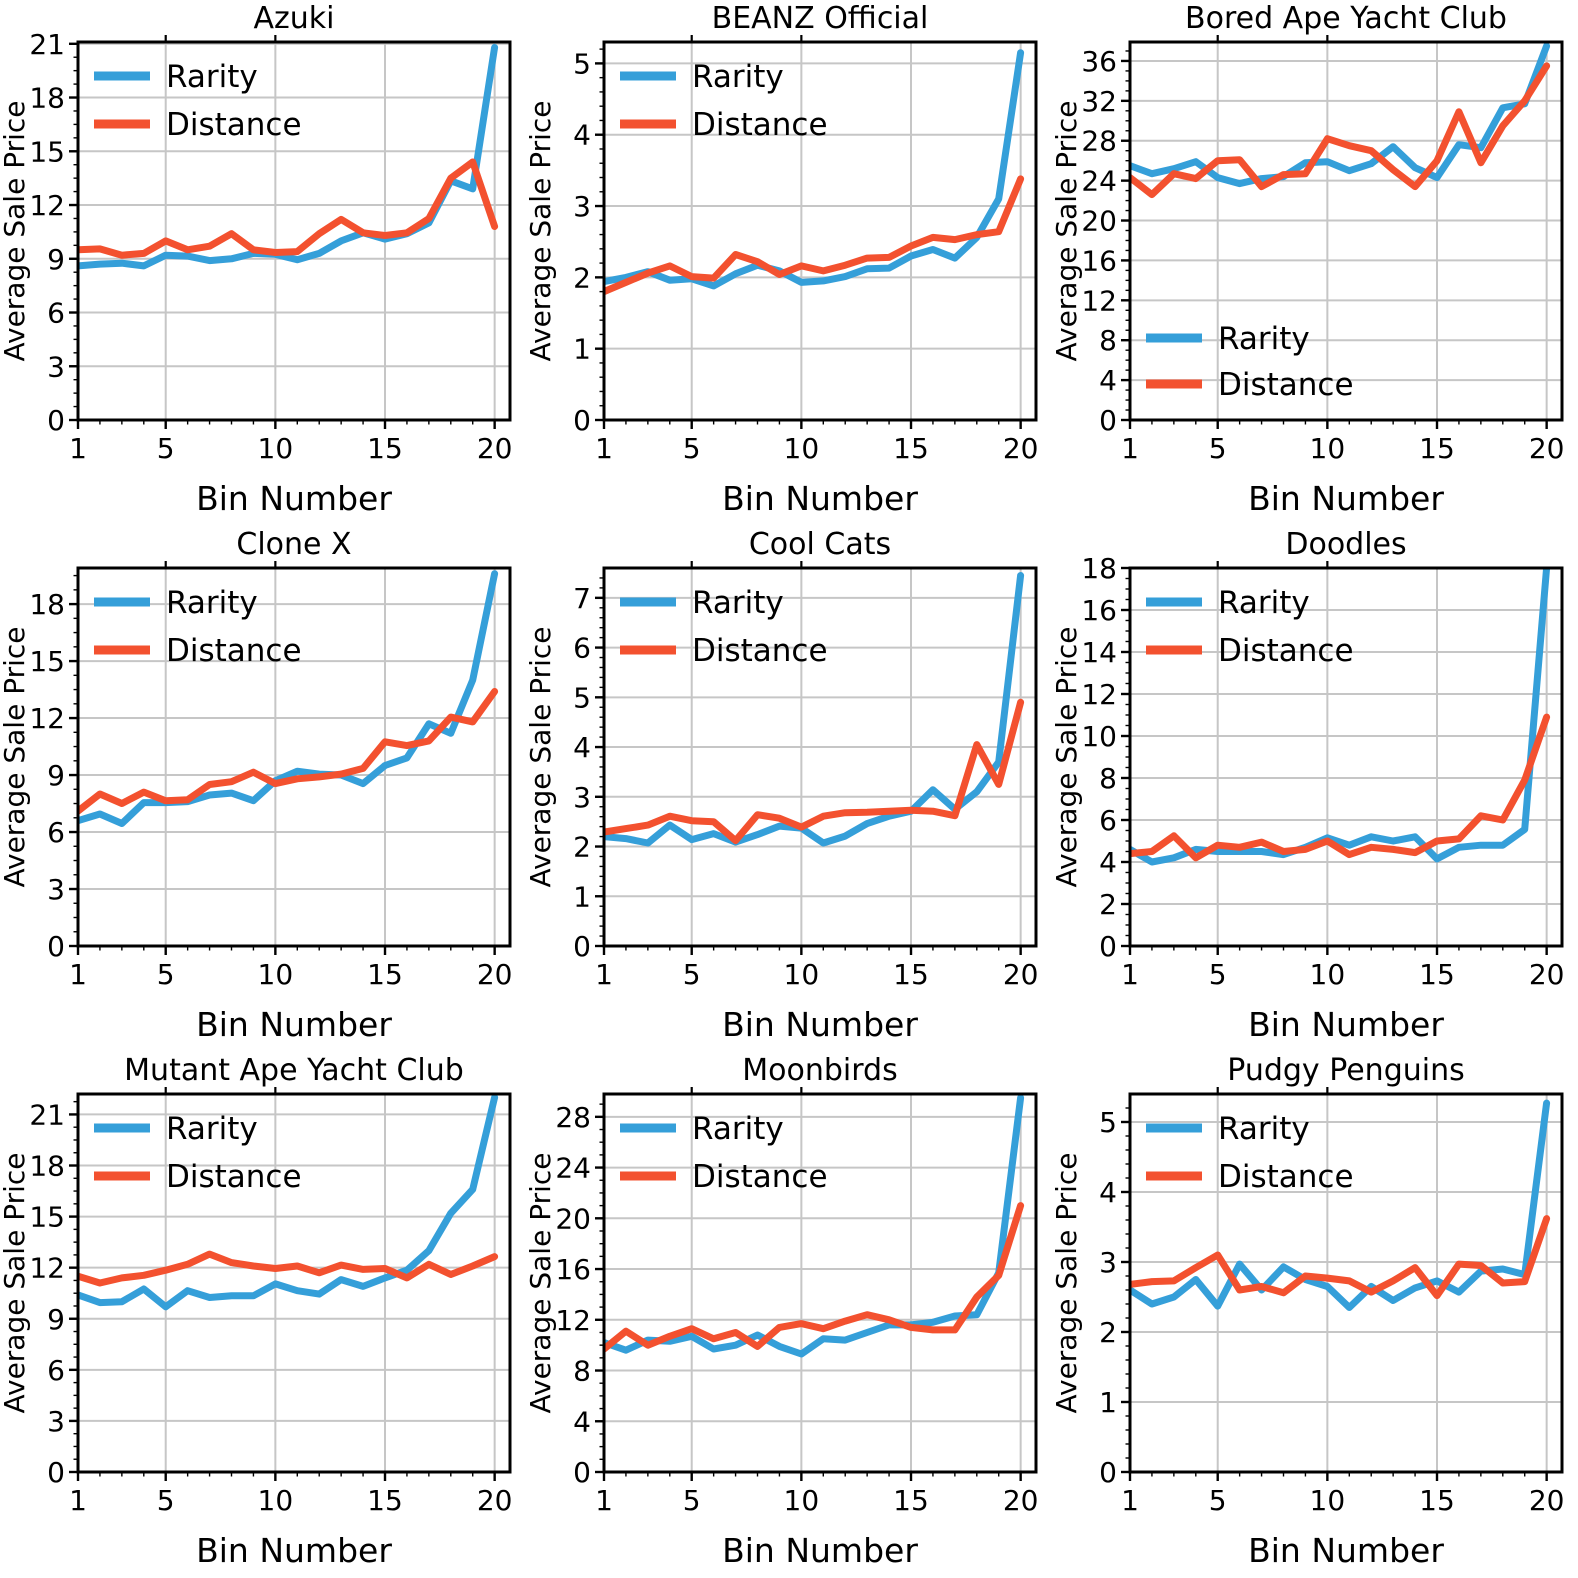  What do you see at coordinates (1099, 61) in the screenshot?
I see `y-tick-label: 36` at bounding box center [1099, 61].